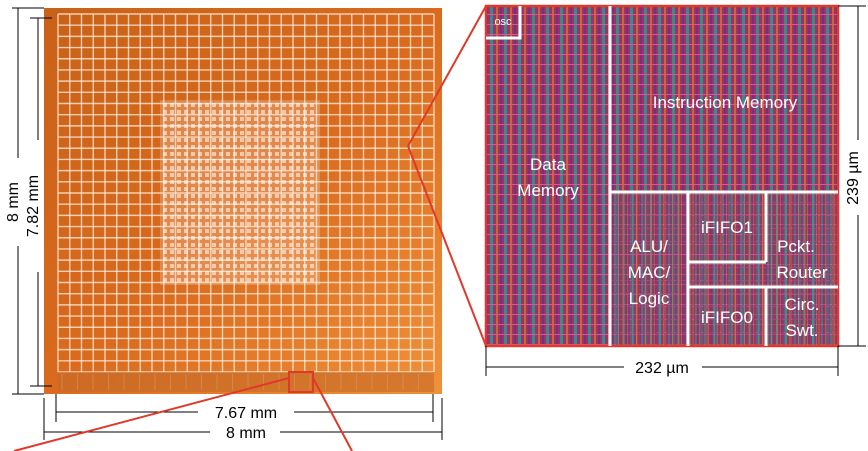 Image resolution: width=868 pixels, height=451 pixels. What do you see at coordinates (801, 330) in the screenshot?
I see `circuit-switch-label-line2: Swt.` at bounding box center [801, 330].